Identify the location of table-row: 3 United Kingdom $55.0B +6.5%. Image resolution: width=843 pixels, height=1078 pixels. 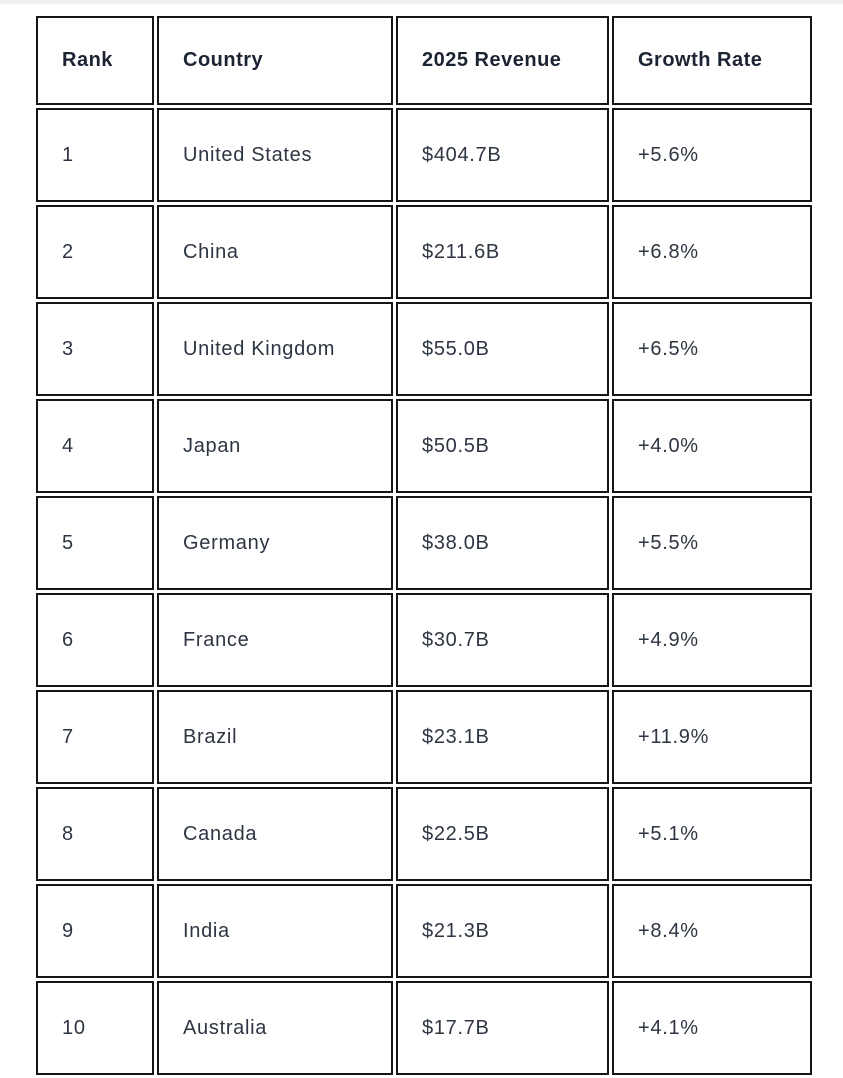
(424, 349).